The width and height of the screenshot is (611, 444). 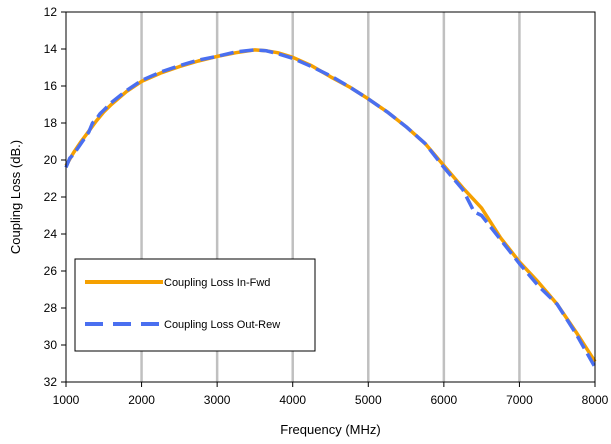 I want to click on y-axis-ticks: 12 14 16 18 20 22 24 26 28 30 32, so click(x=55, y=197).